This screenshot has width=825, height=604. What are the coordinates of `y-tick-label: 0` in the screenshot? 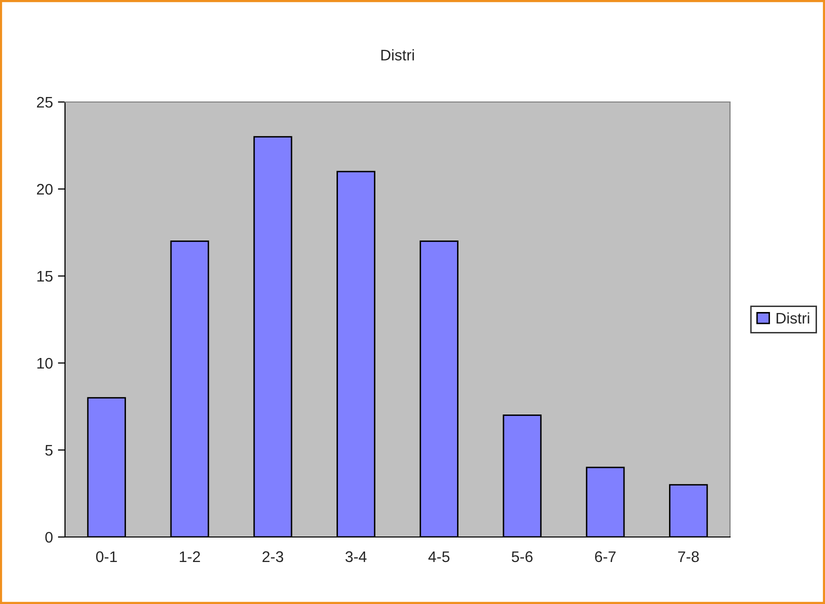 It's located at (49, 537).